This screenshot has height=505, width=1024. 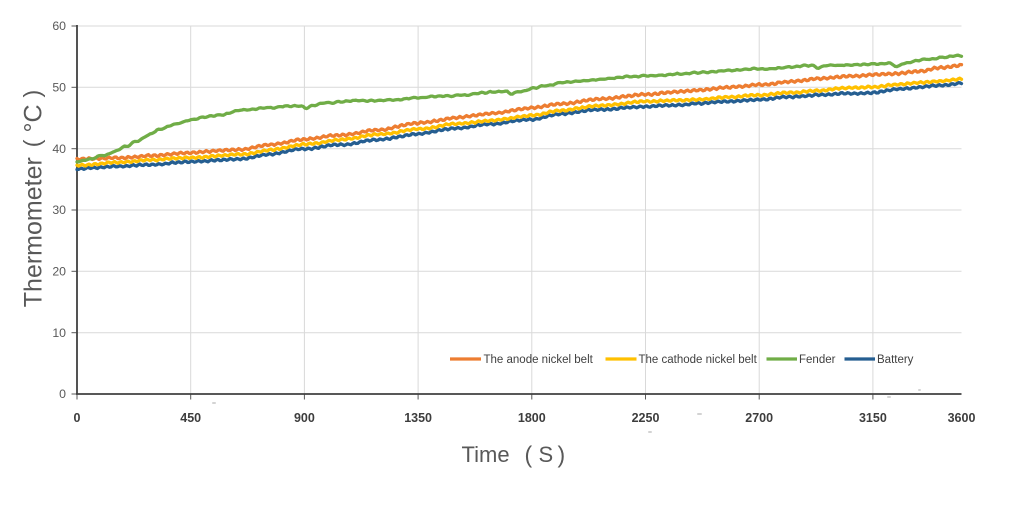 I want to click on svg-text: 450, so click(x=190, y=418).